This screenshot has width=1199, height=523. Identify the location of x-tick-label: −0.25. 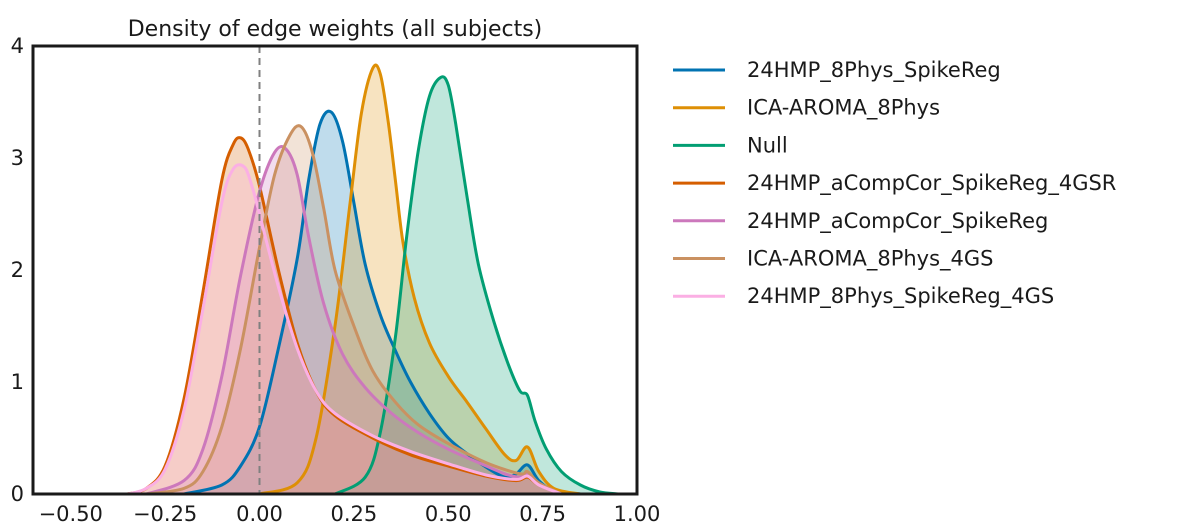
(165, 512).